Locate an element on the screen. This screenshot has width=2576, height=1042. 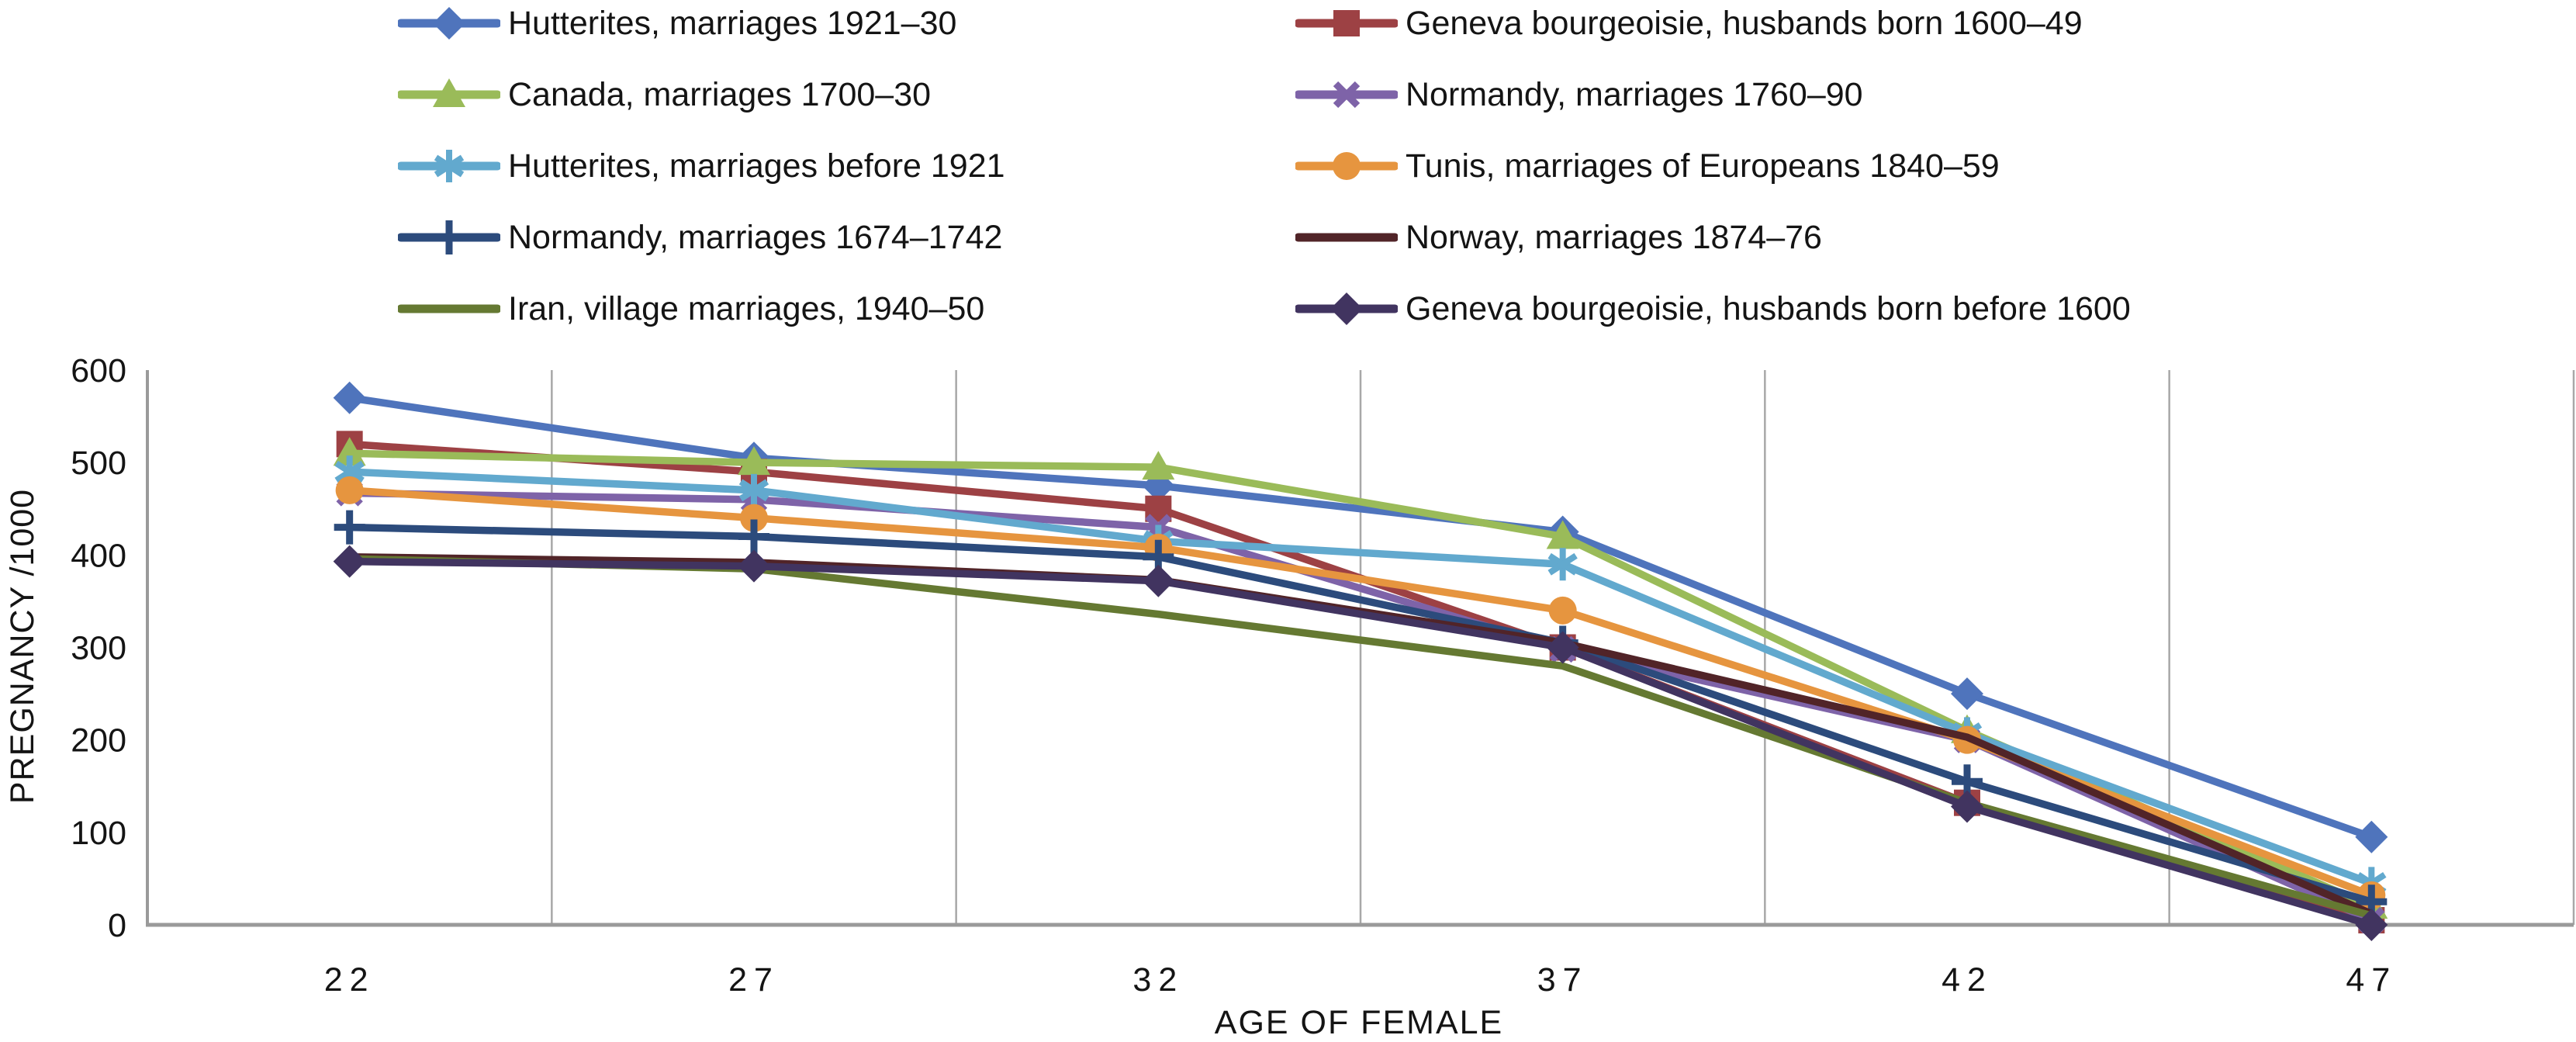
y-tick-label: 500 is located at coordinates (98, 463).